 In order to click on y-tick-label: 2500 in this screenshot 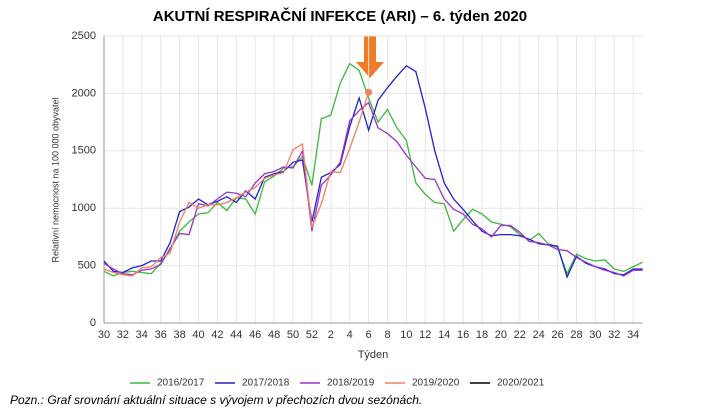, I will do `click(84, 36)`.